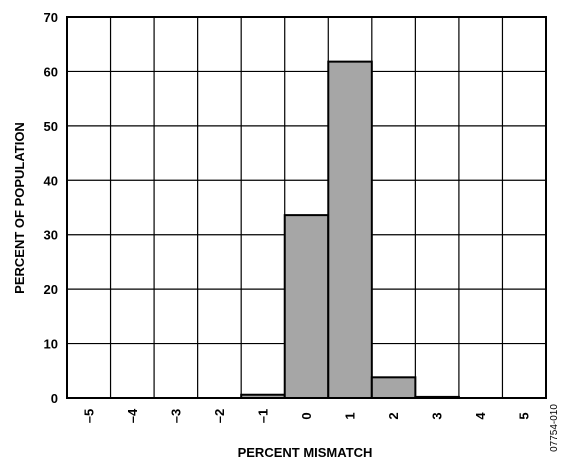 The height and width of the screenshot is (465, 564). What do you see at coordinates (51, 126) in the screenshot?
I see `y-tick-label-50: 50` at bounding box center [51, 126].